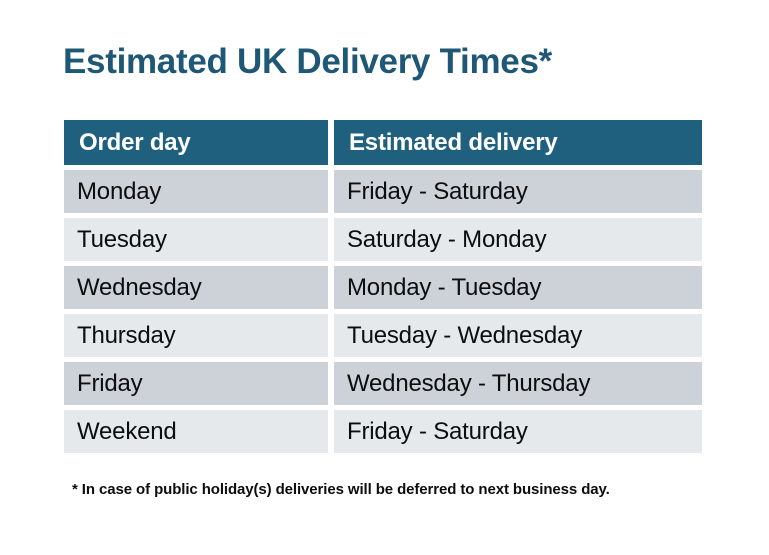  What do you see at coordinates (518, 335) in the screenshot?
I see `table-cell: Tuesday - Wednesday` at bounding box center [518, 335].